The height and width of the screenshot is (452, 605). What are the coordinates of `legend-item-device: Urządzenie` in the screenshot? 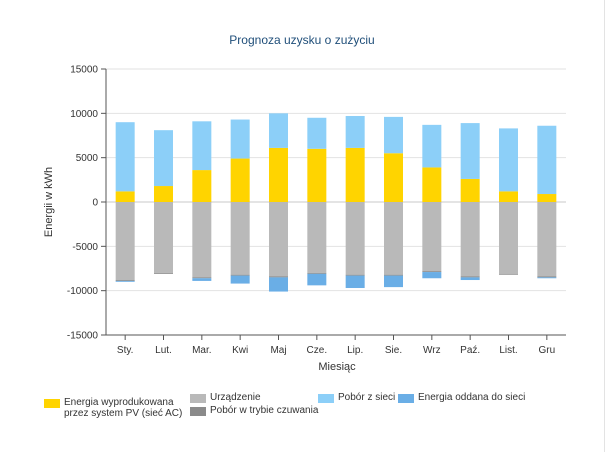 It's located at (225, 397).